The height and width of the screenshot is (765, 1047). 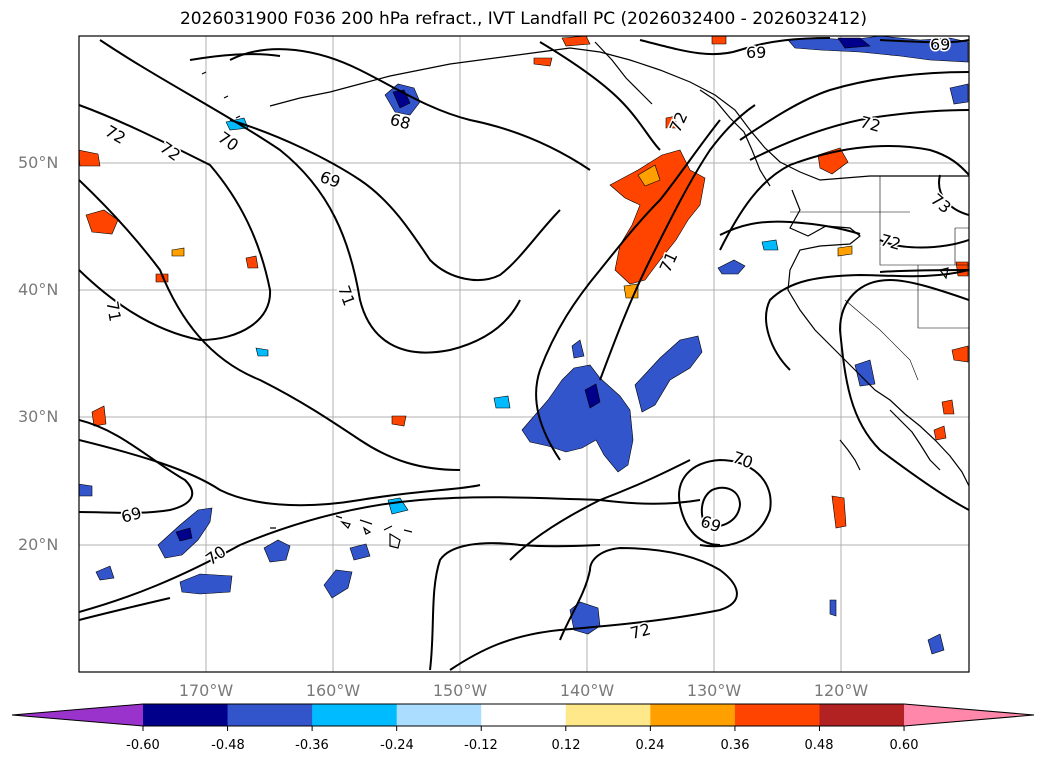 What do you see at coordinates (38, 416) in the screenshot?
I see `lat-label: 30°N` at bounding box center [38, 416].